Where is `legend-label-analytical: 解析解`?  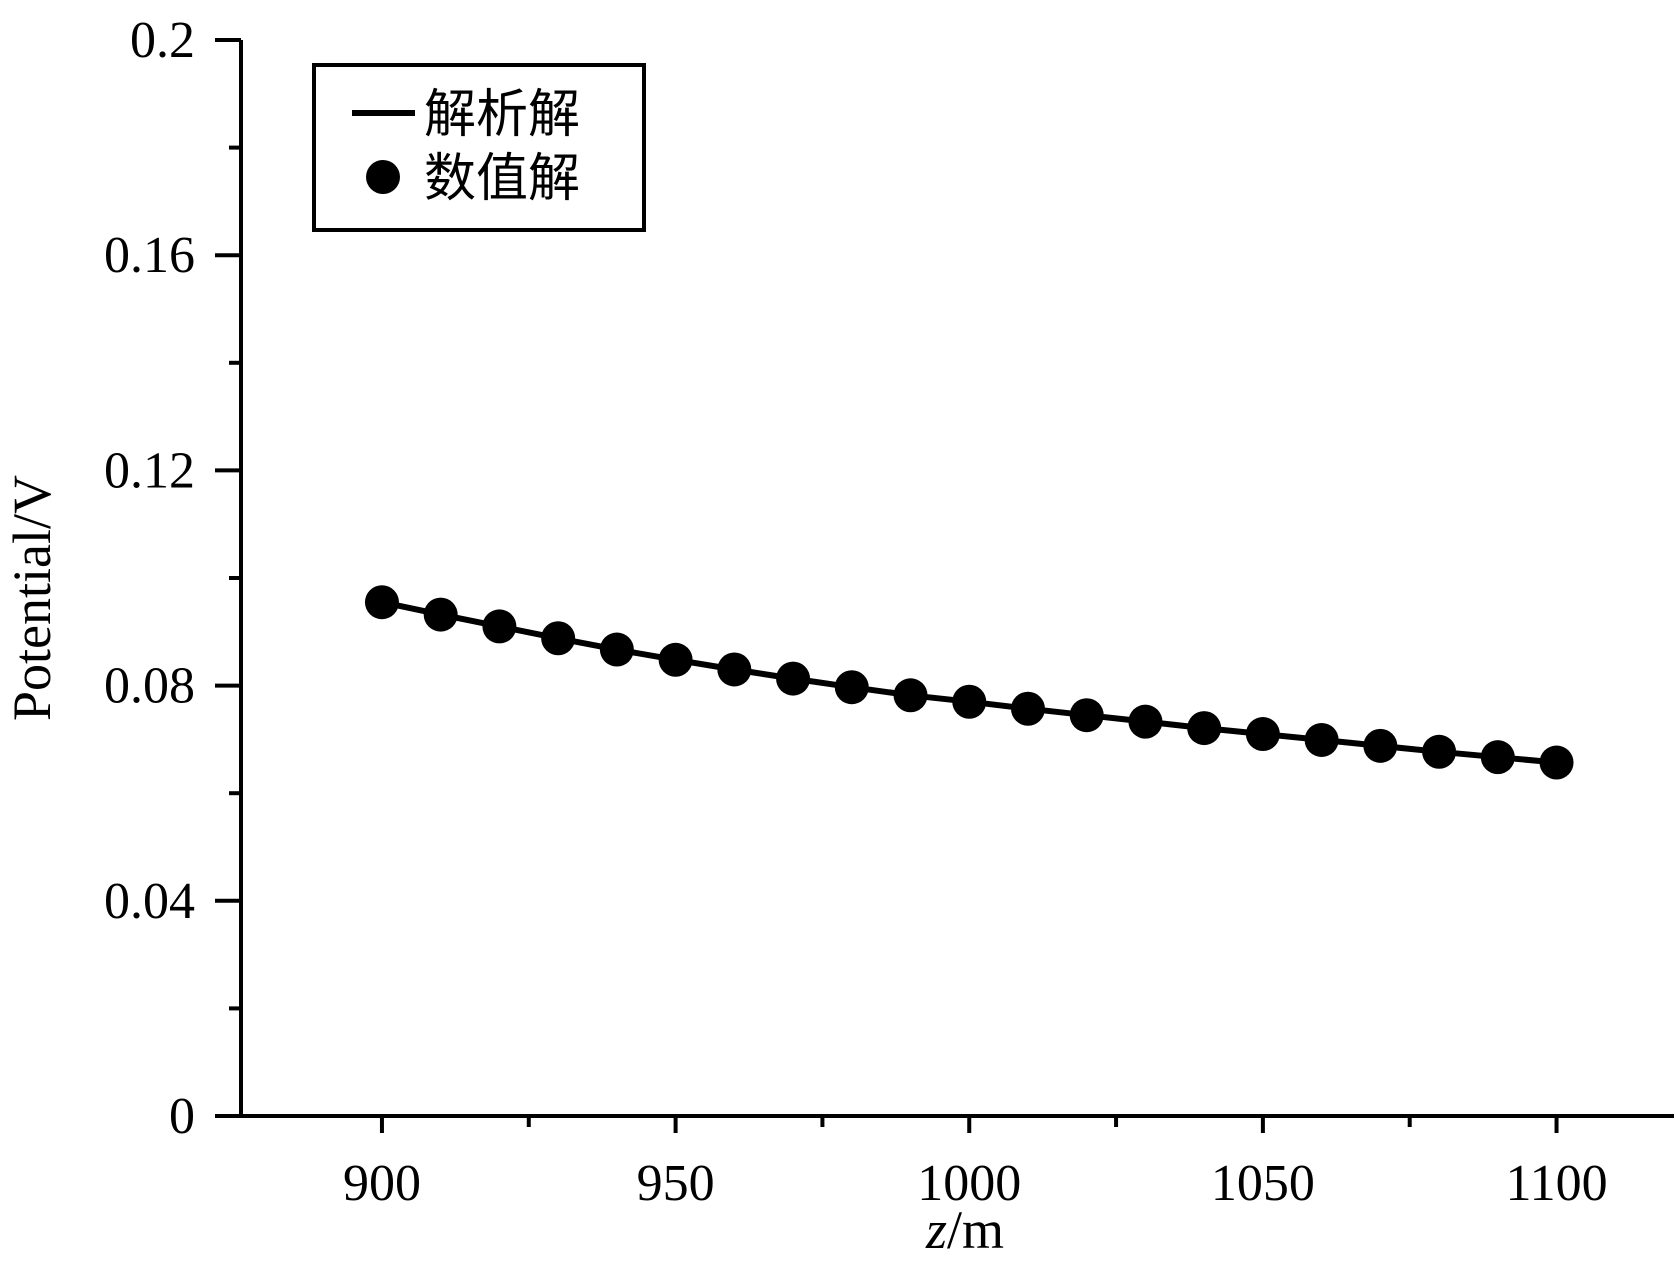
legend-label-analytical: 解析解 is located at coordinates (502, 115).